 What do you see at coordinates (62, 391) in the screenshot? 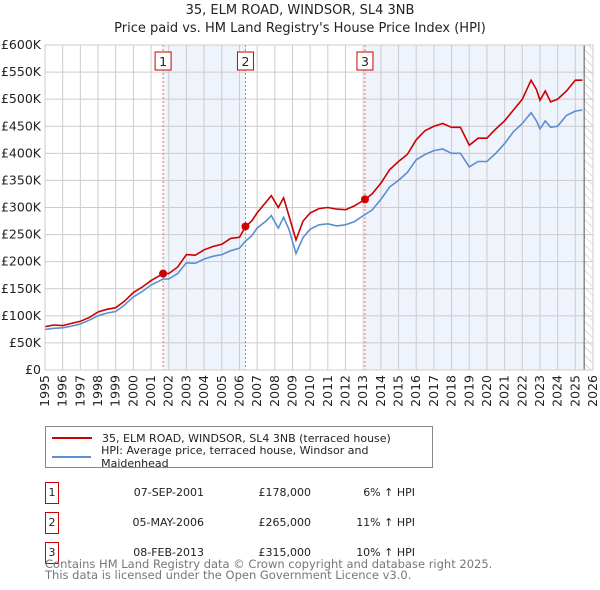
I see `x-tick-label: 1996` at bounding box center [62, 391].